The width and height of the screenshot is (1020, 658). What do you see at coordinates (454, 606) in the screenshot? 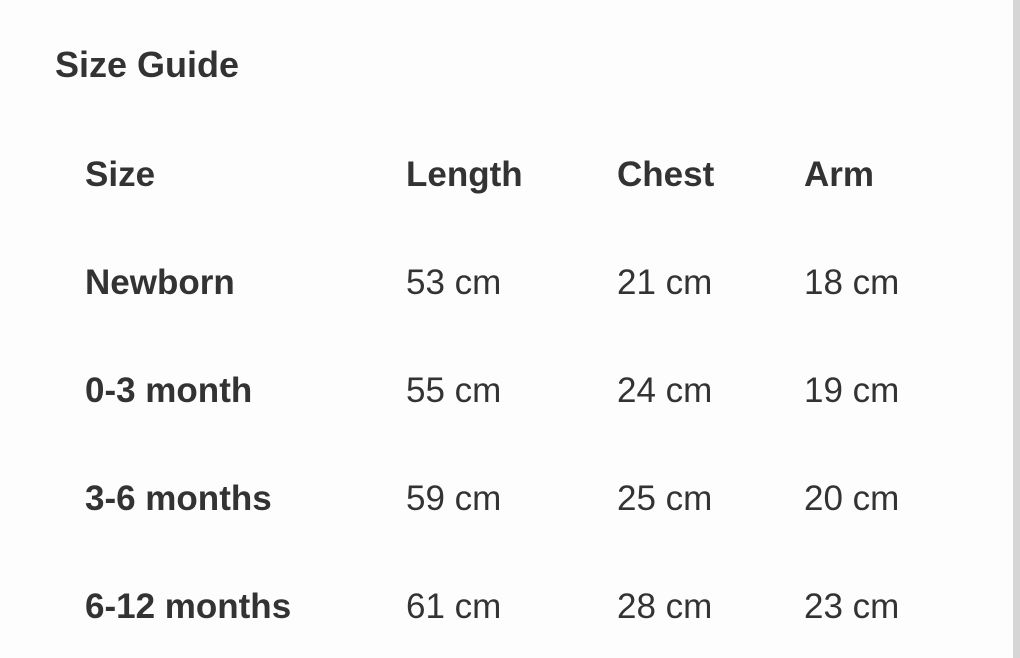
I see `table-cell: 61 cm` at bounding box center [454, 606].